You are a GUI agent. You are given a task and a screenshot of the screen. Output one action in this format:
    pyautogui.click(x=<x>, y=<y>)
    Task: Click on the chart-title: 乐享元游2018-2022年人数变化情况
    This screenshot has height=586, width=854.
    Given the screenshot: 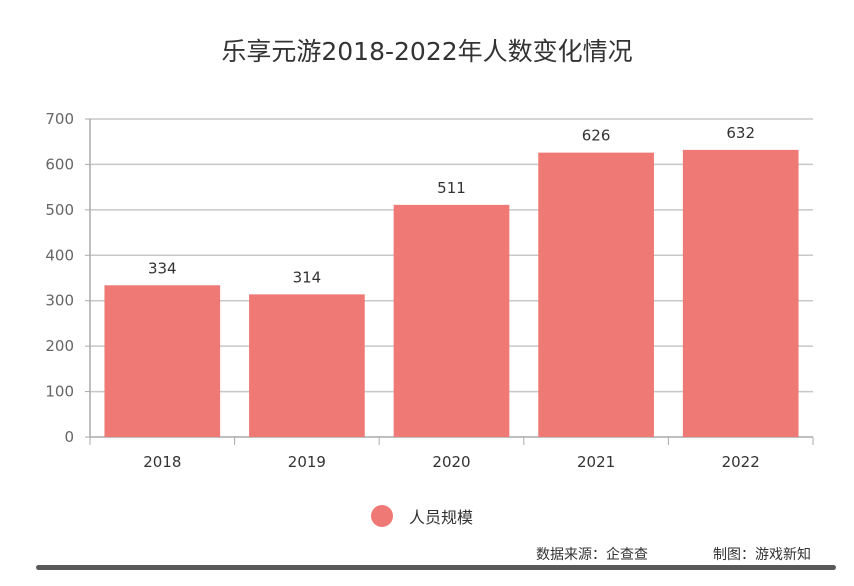 What is the action you would take?
    pyautogui.click(x=427, y=51)
    